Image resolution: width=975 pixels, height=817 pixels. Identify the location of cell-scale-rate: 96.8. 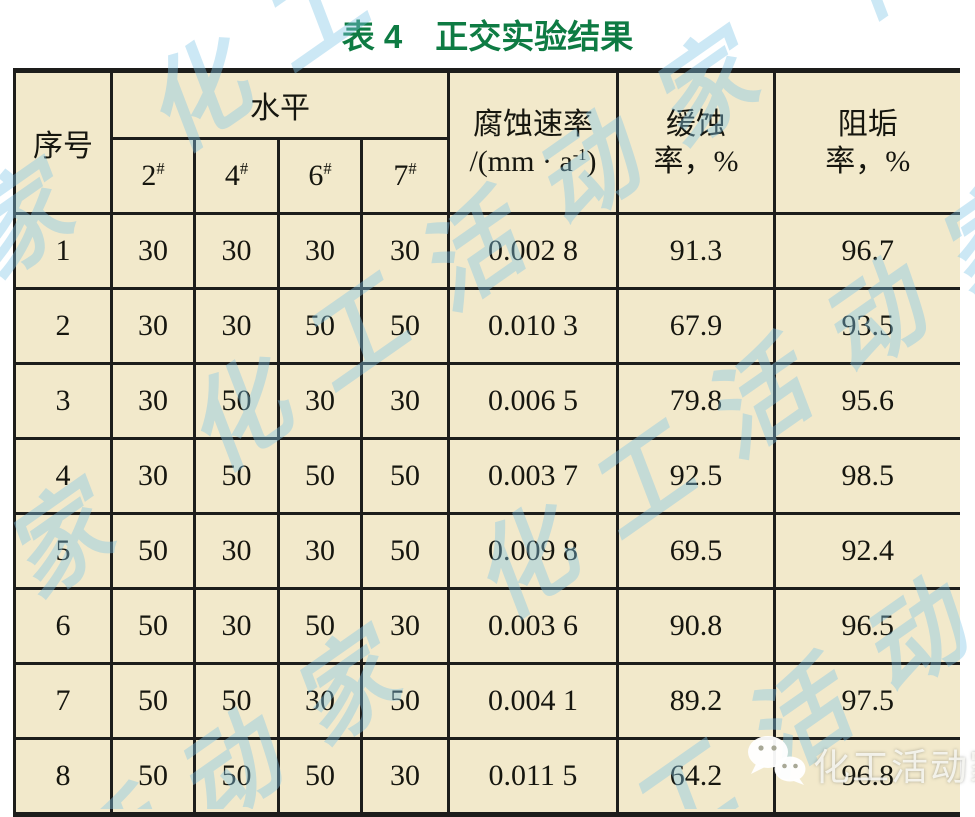
(866, 776).